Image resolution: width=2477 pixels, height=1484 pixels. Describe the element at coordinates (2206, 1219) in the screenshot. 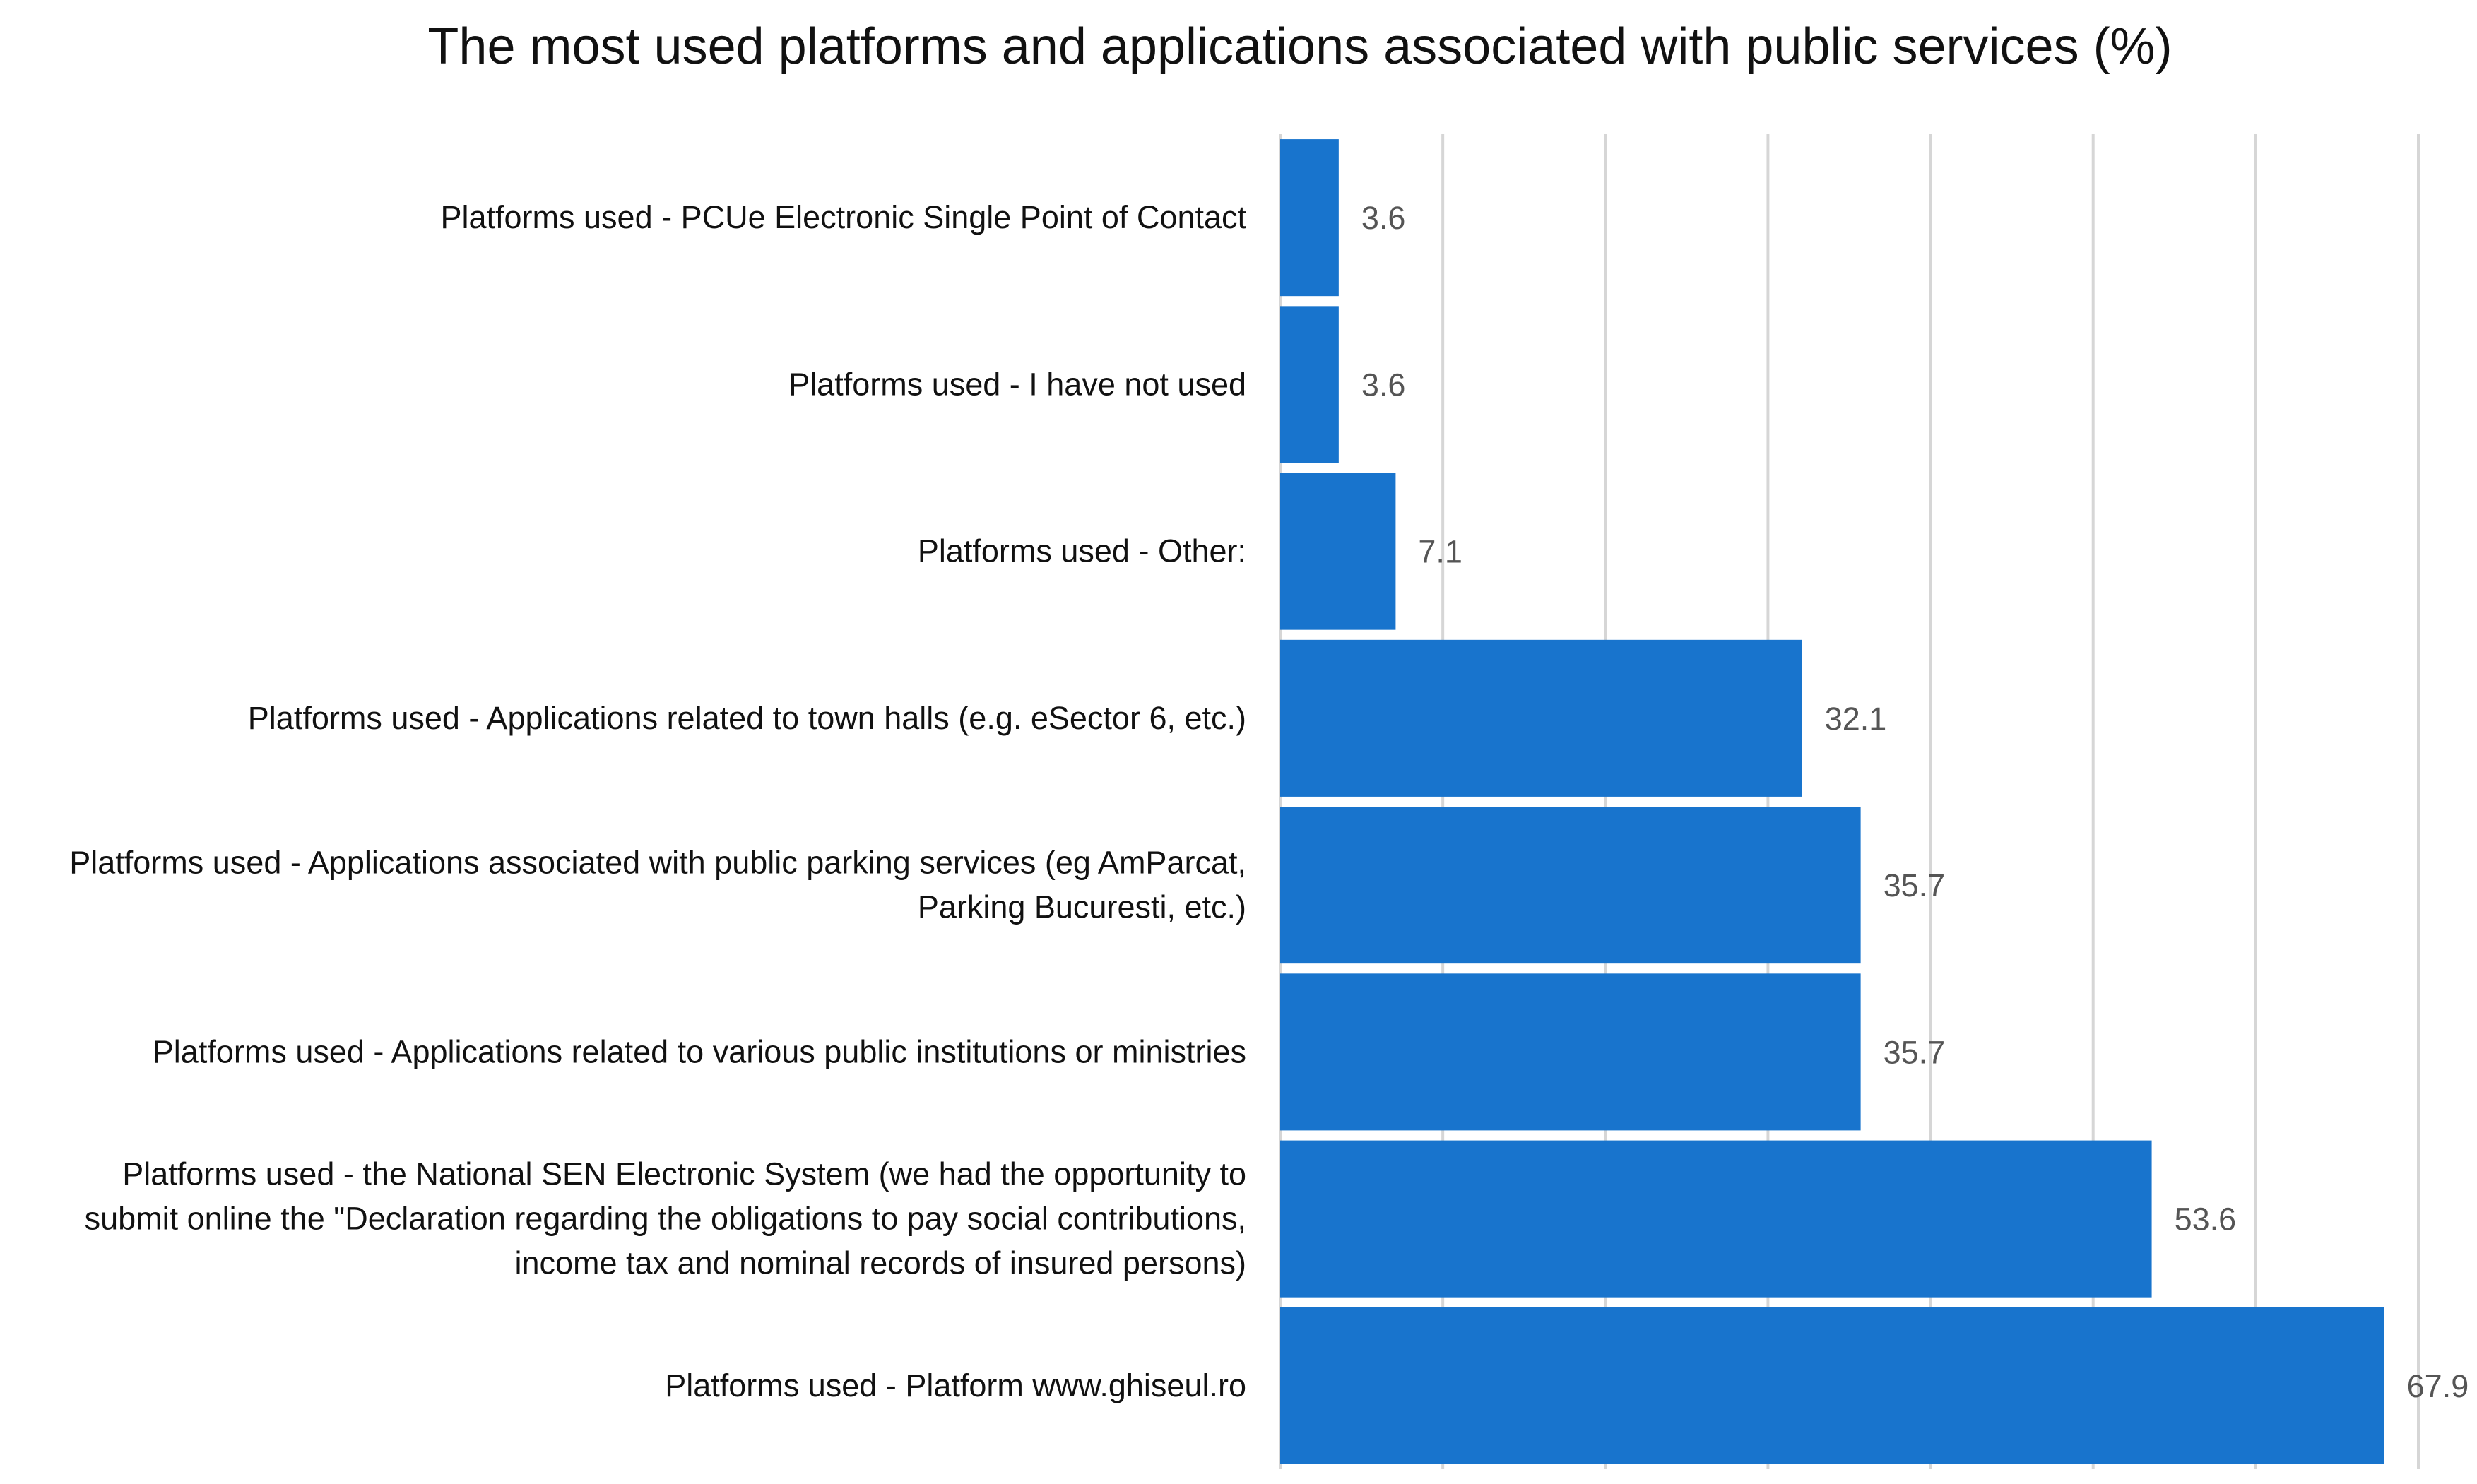

I see `data-label-6: 53.6` at that location.